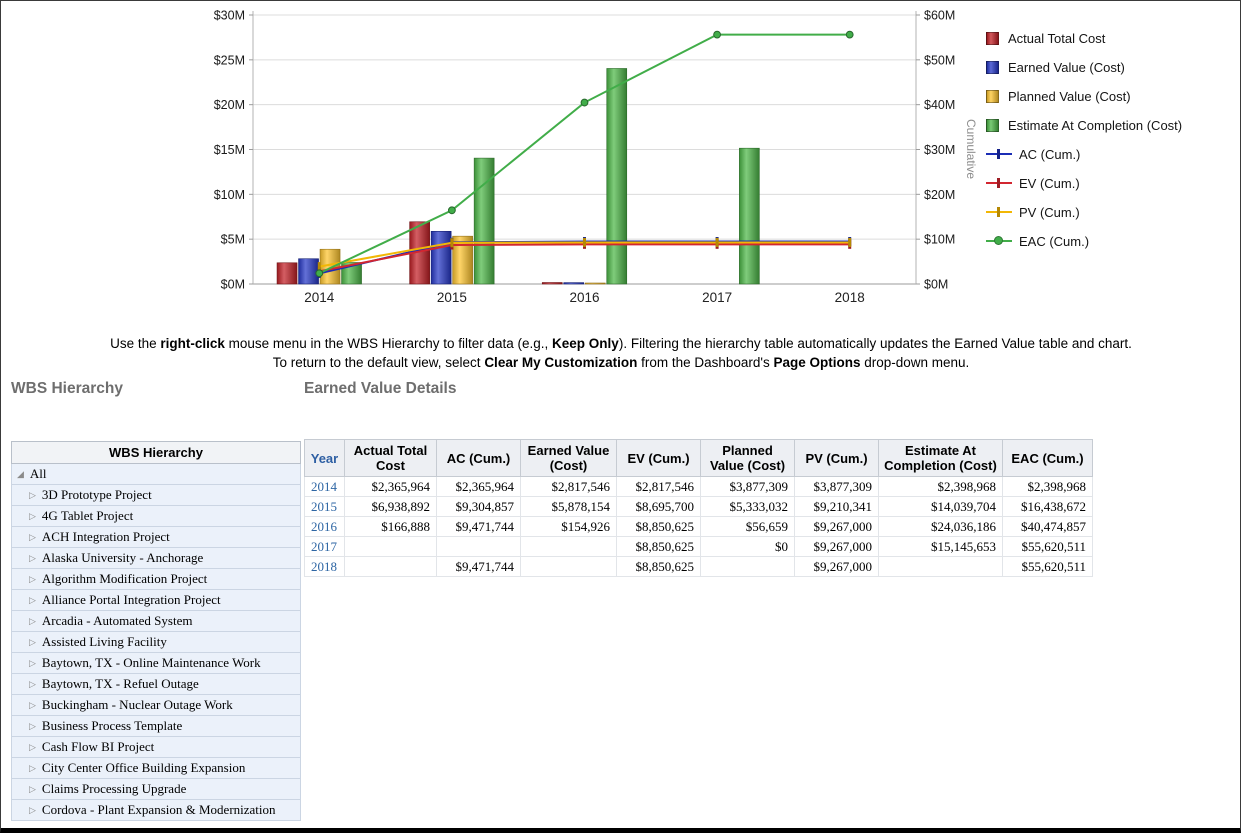 The height and width of the screenshot is (833, 1241). Describe the element at coordinates (324, 566) in the screenshot. I see `year-link: 2018` at that location.